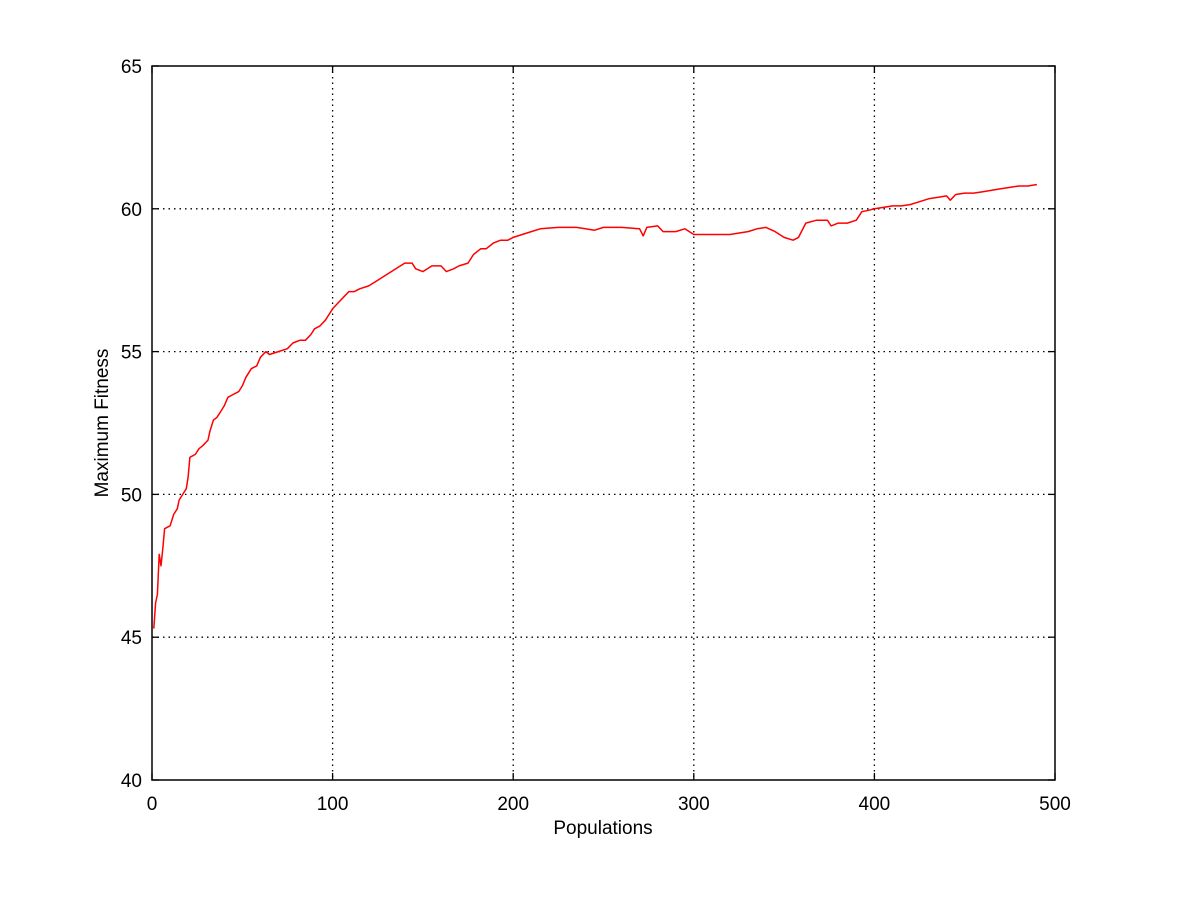  Describe the element at coordinates (102, 423) in the screenshot. I see `y-axis-label: Maximum Fitness` at that location.